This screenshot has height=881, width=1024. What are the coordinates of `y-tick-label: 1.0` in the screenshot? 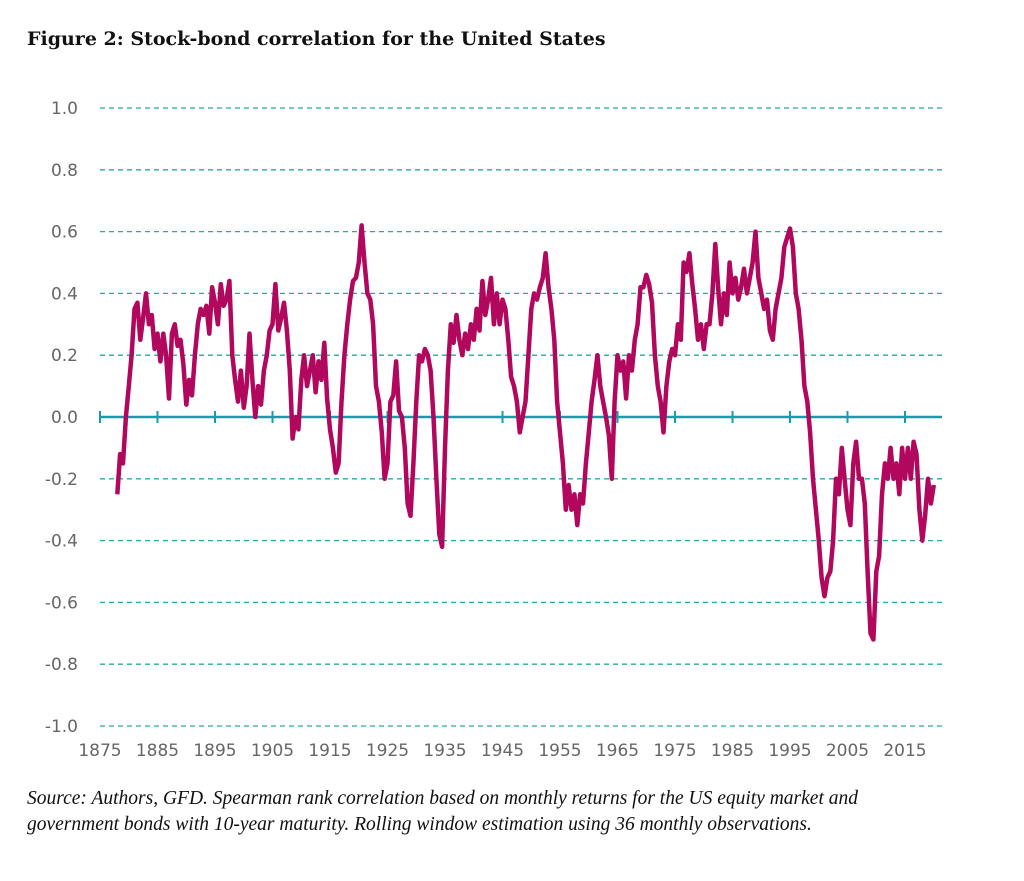 It's located at (64, 109).